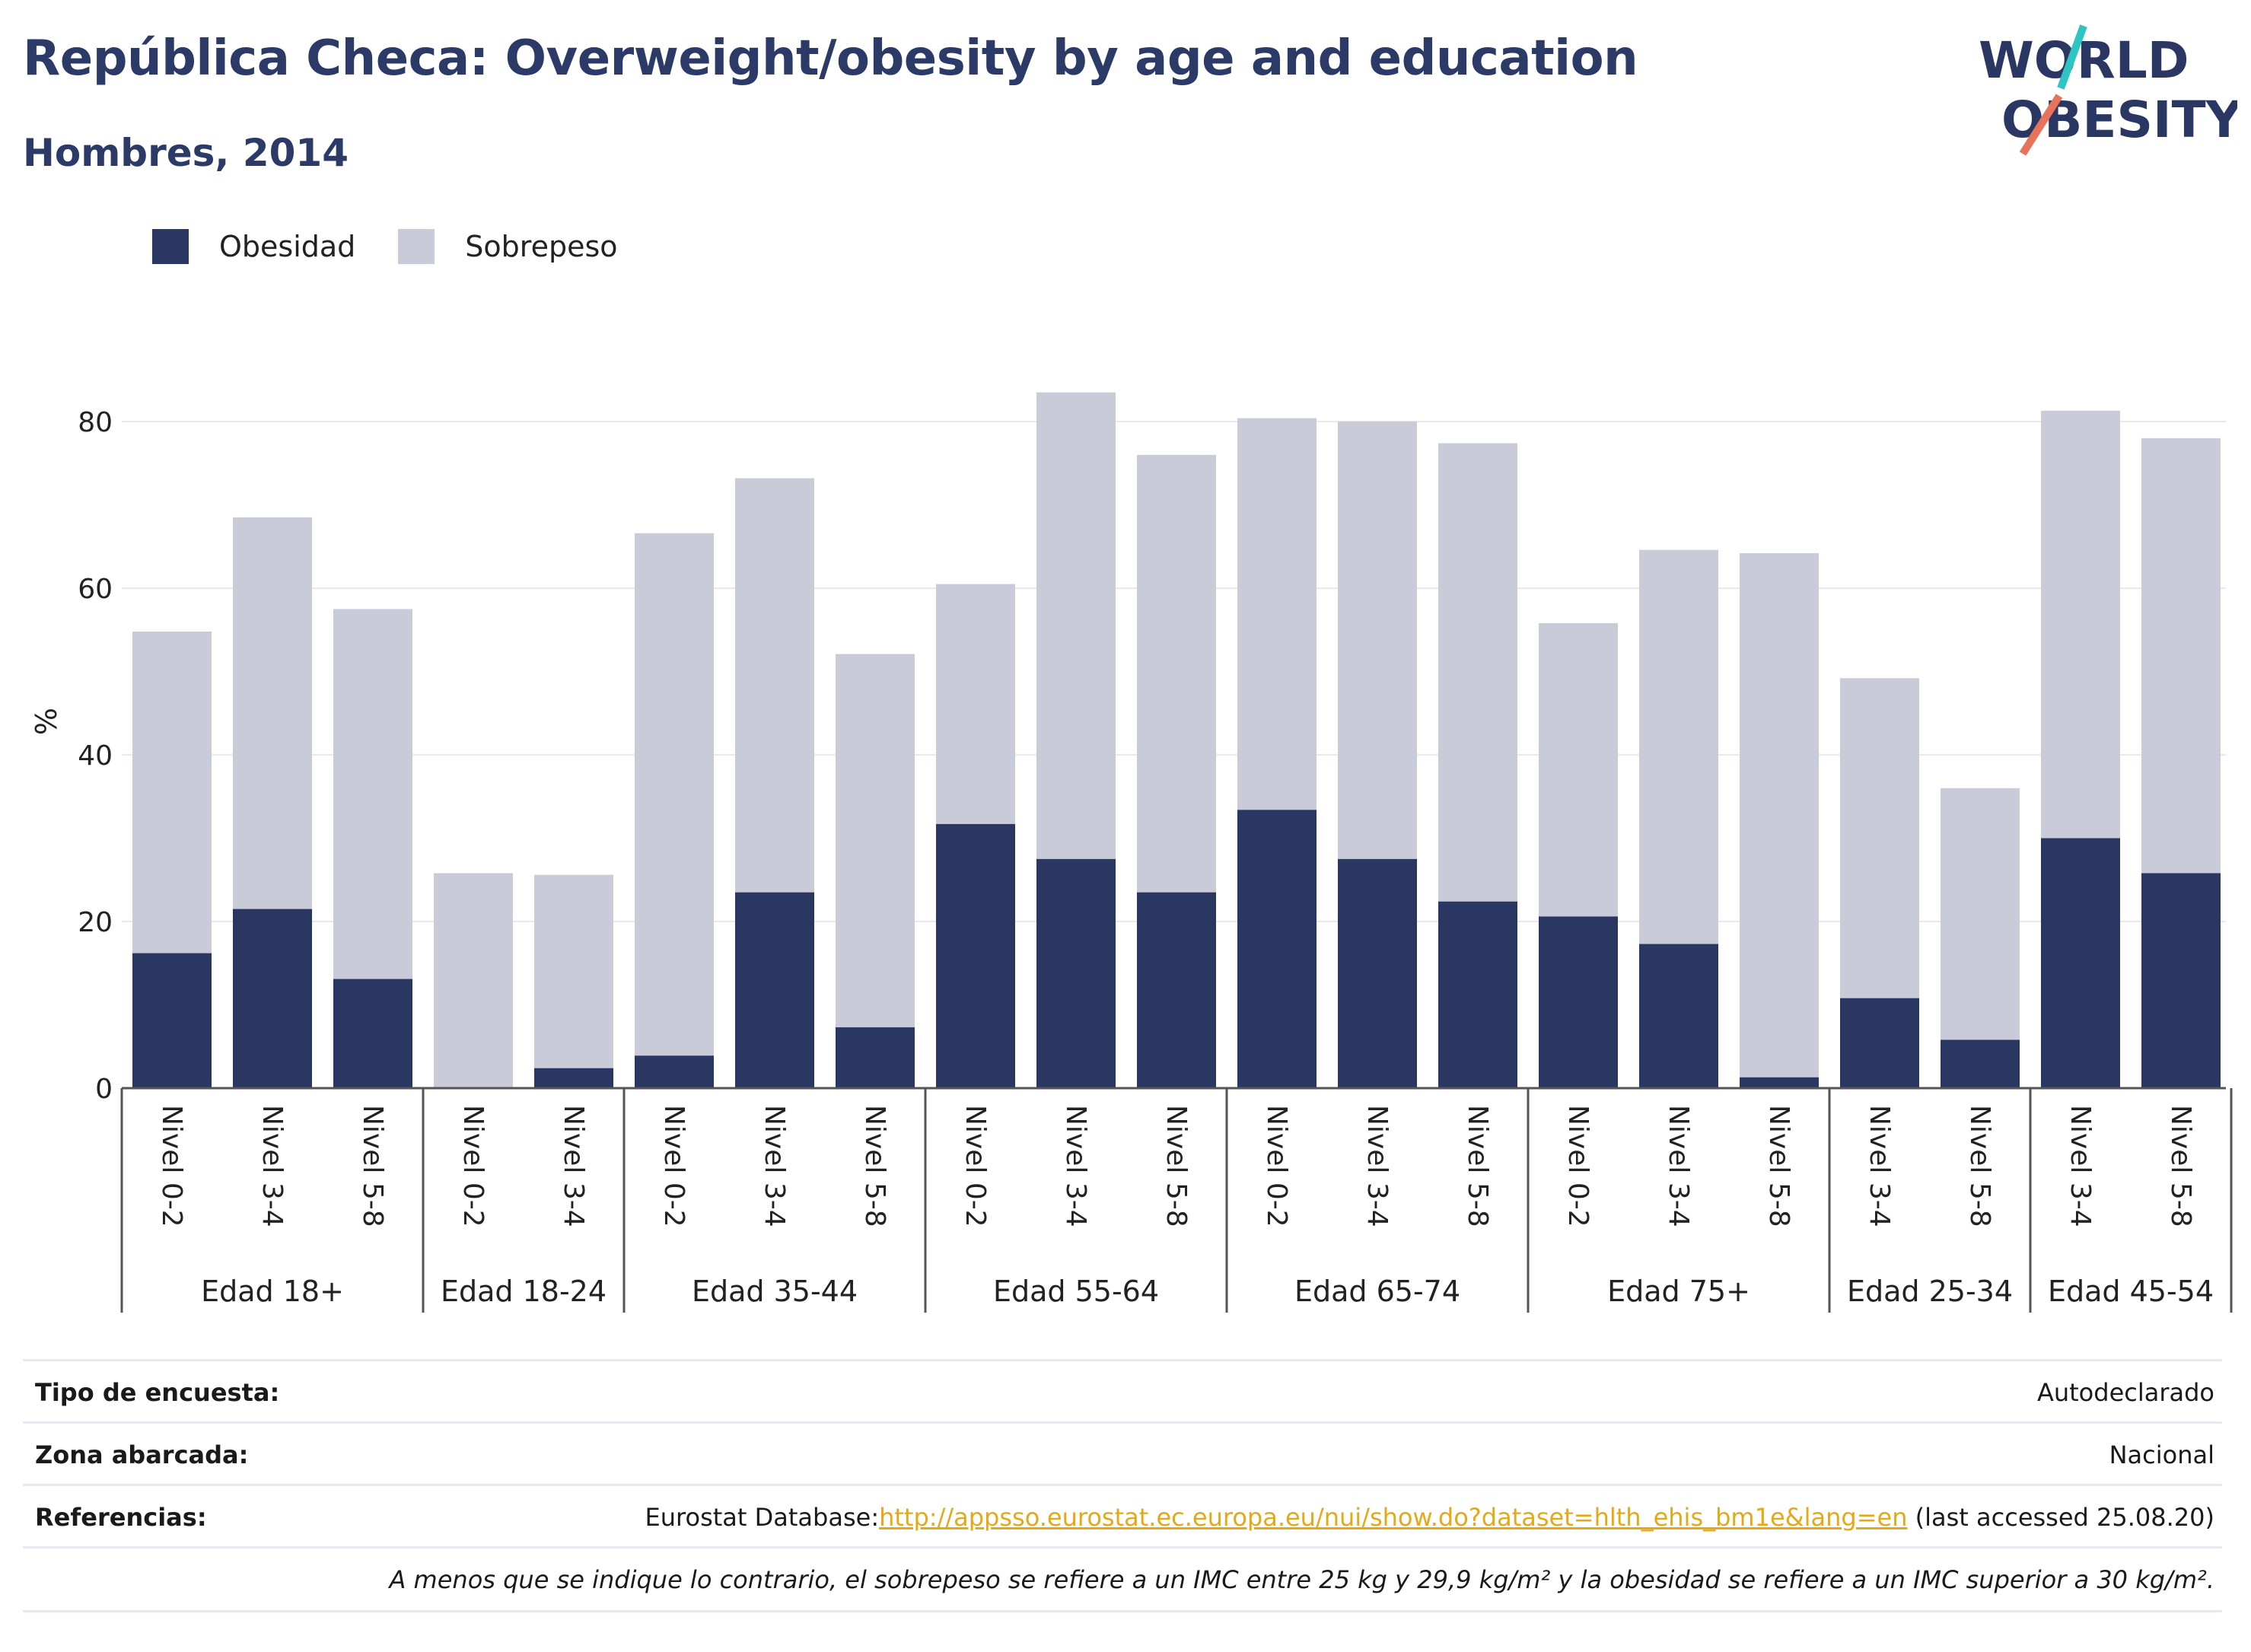 This screenshot has height=1652, width=2251. What do you see at coordinates (2041, 125) in the screenshot?
I see `logo-slash-coral` at bounding box center [2041, 125].